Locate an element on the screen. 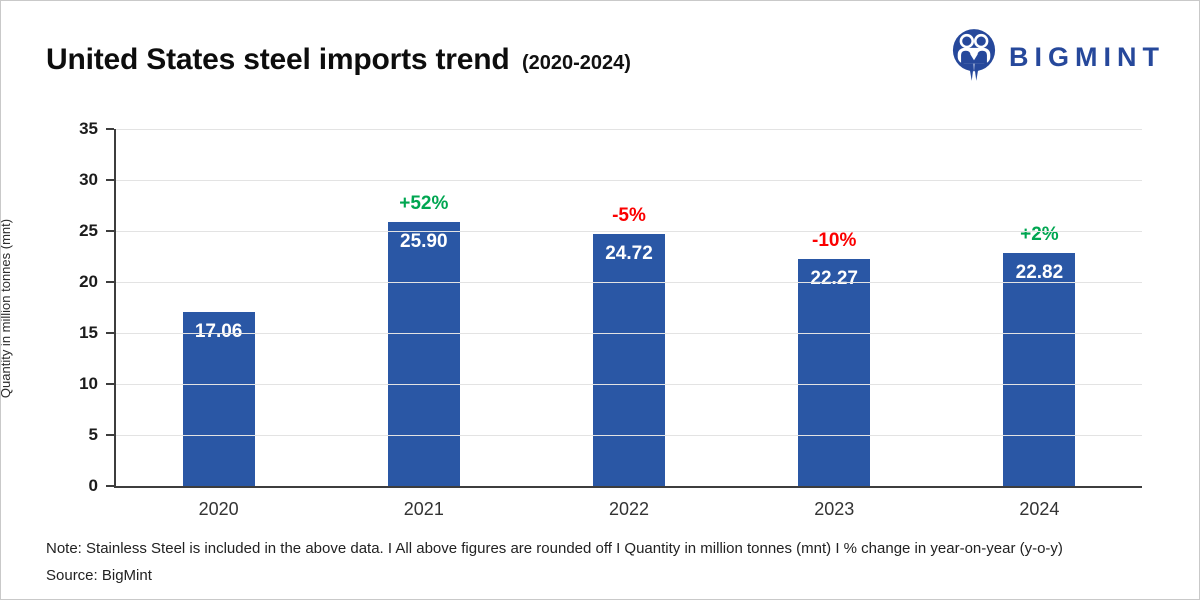 Image resolution: width=1200 pixels, height=600 pixels. bar-group-2024: +2% 22.82 2024 is located at coordinates (1039, 324).